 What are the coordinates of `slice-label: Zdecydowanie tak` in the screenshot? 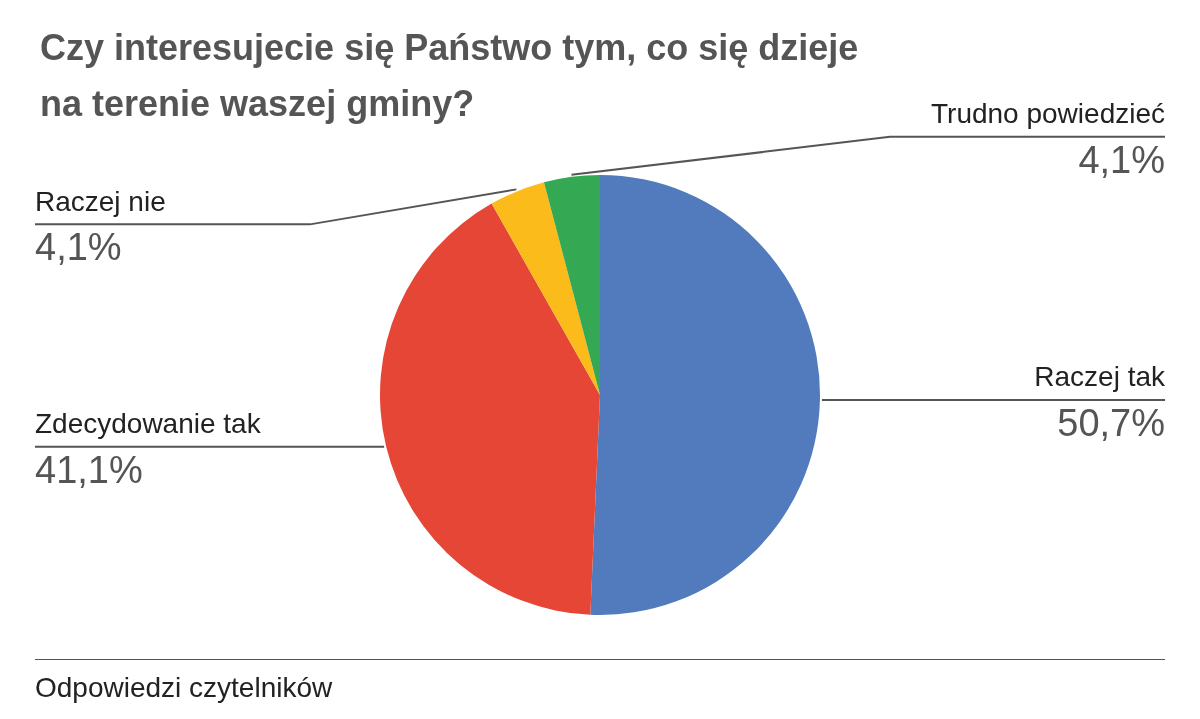 It's located at (148, 424).